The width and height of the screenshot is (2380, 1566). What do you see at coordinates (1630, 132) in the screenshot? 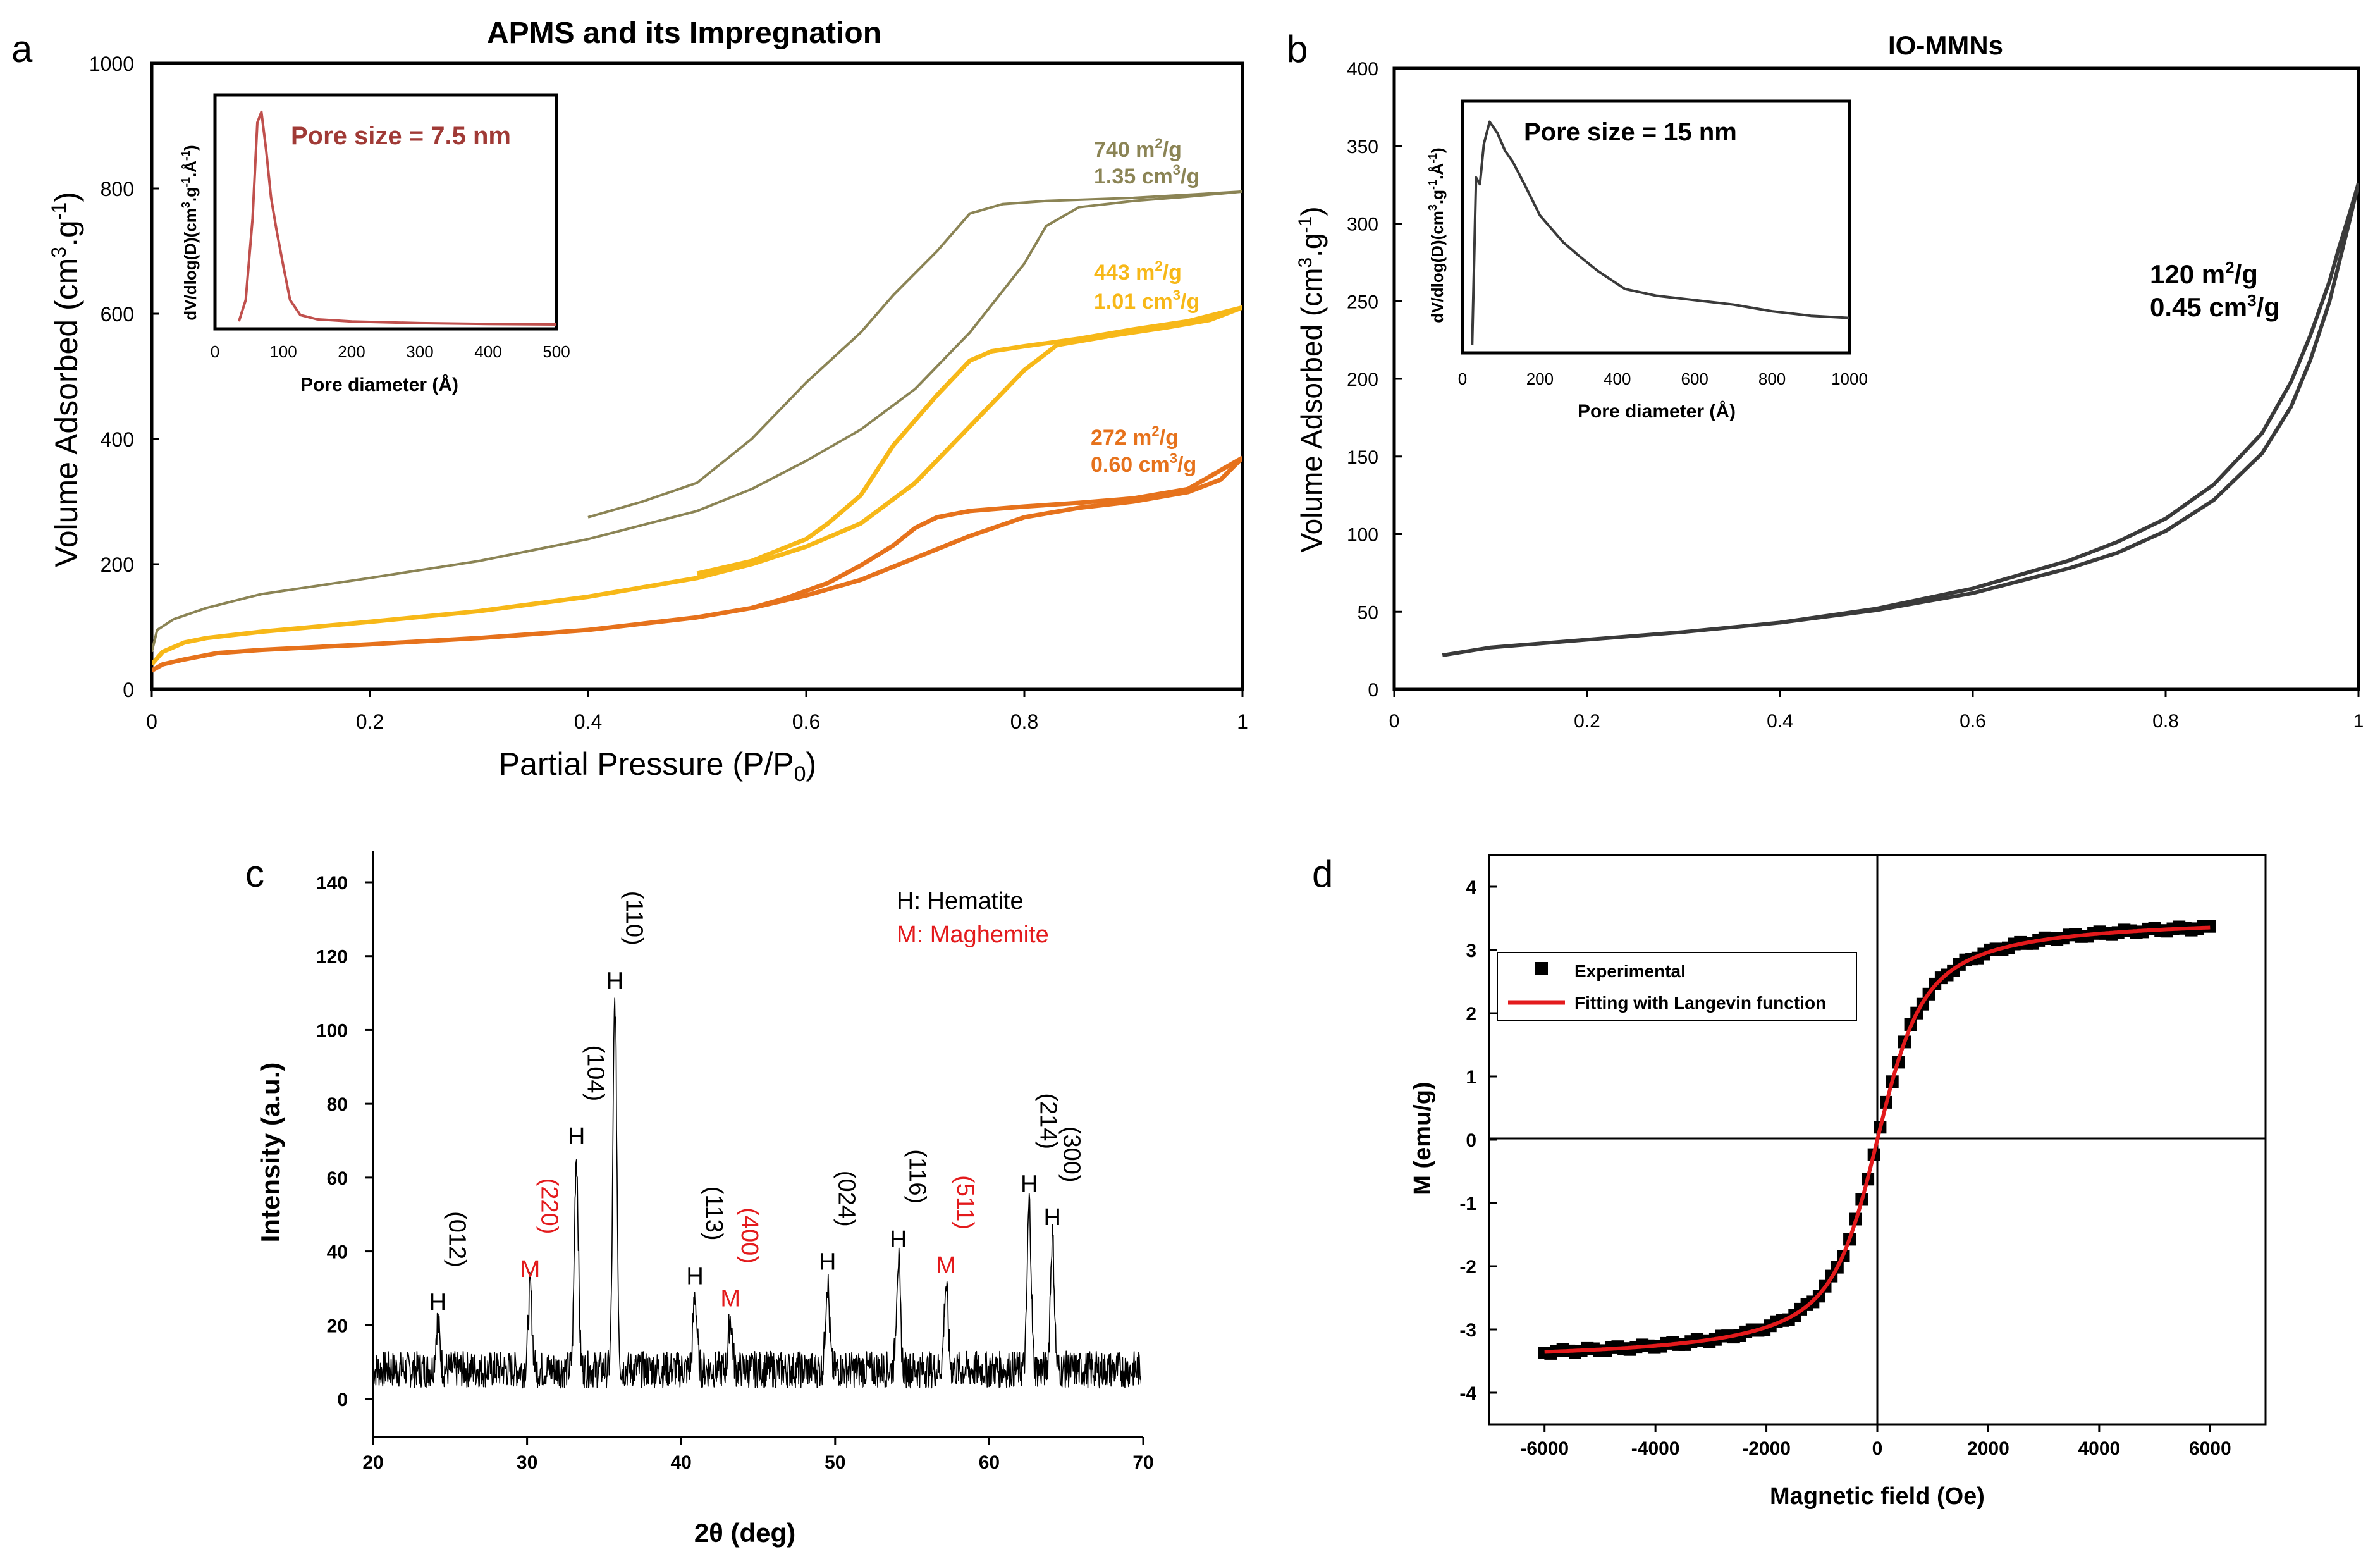
I see `panel-b-inset-annotation: Pore size = 15 nm` at bounding box center [1630, 132].